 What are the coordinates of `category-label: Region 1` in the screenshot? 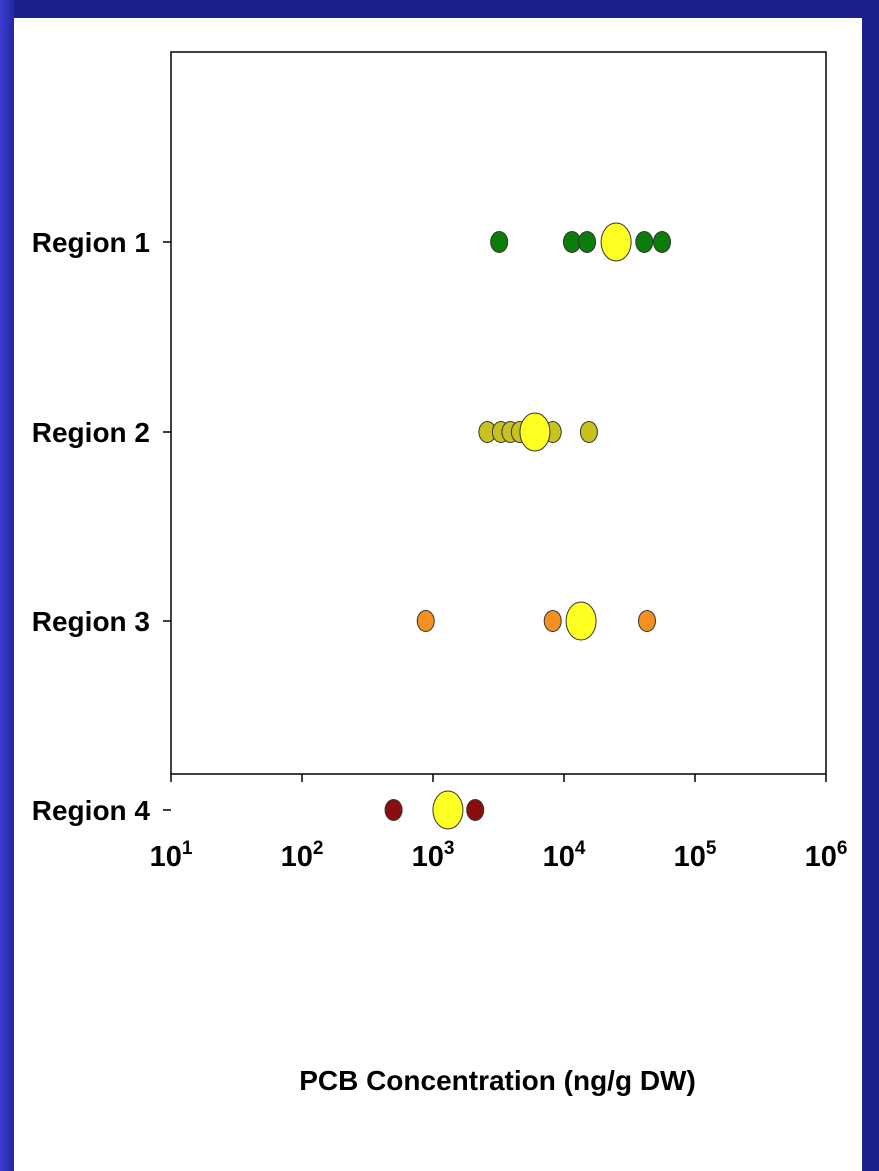 It's located at (91, 242).